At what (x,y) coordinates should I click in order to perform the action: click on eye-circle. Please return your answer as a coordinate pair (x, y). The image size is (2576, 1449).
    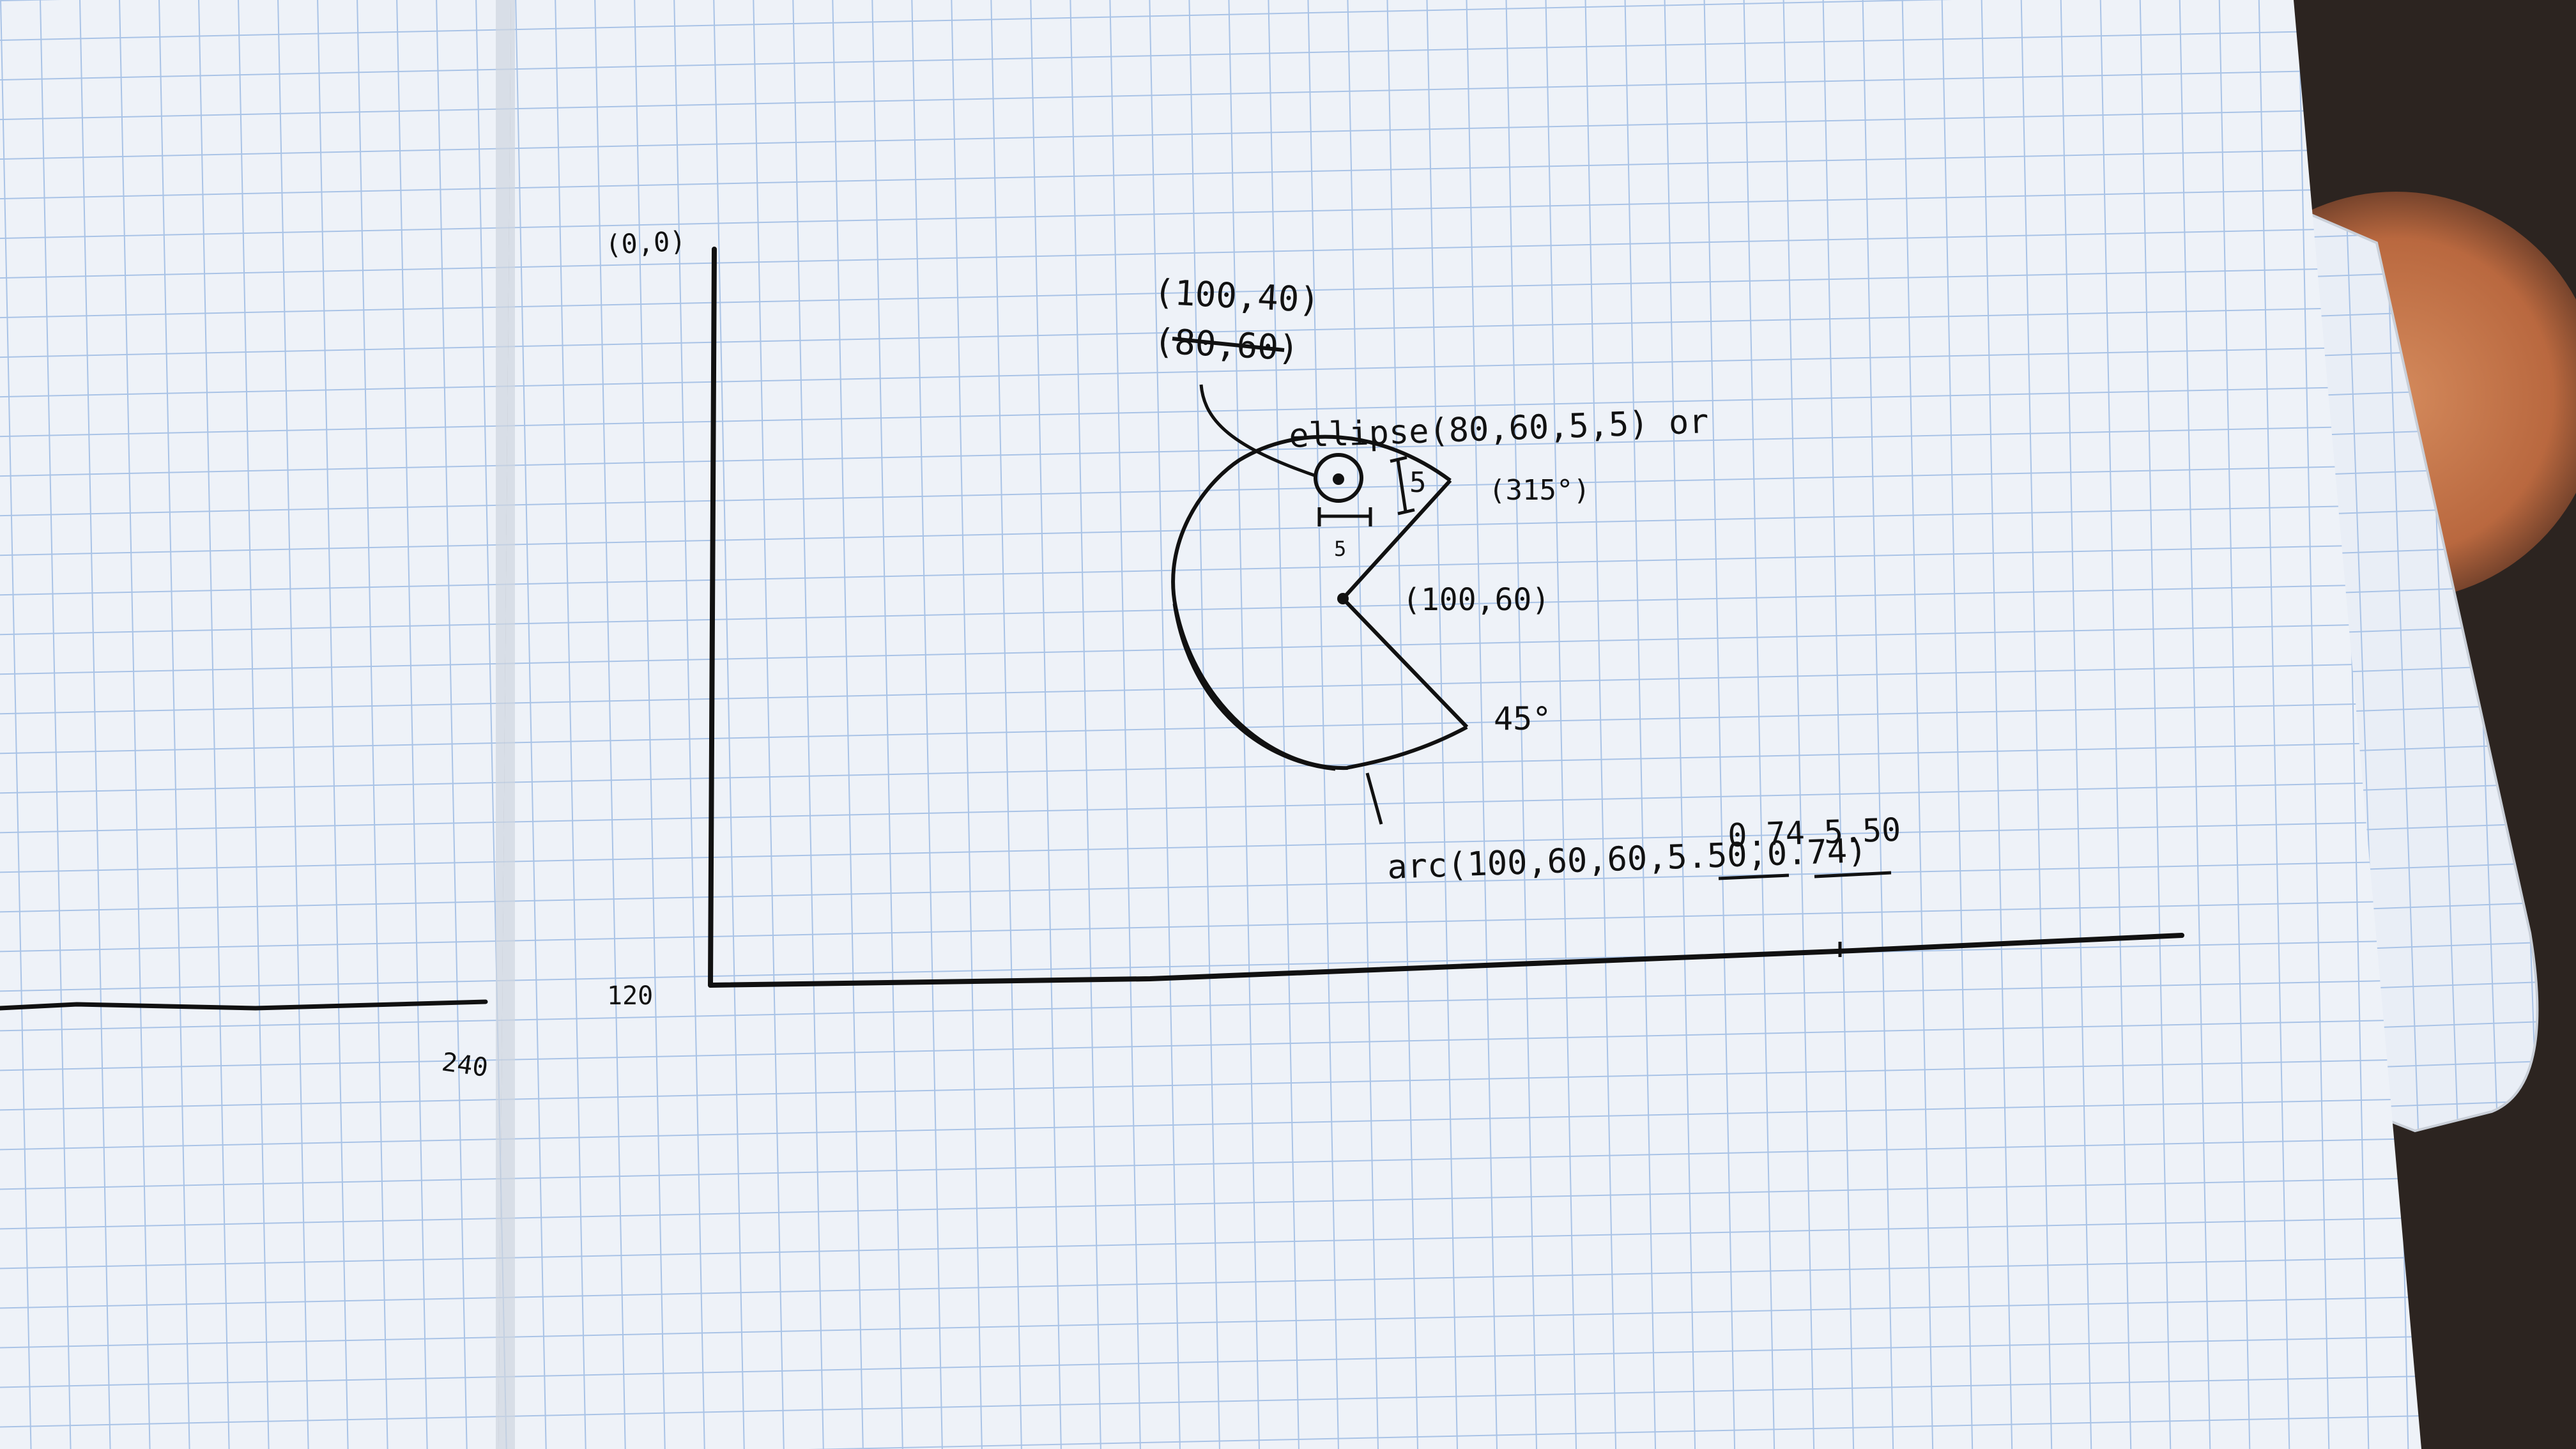
    Looking at the image, I should click on (1338, 478).